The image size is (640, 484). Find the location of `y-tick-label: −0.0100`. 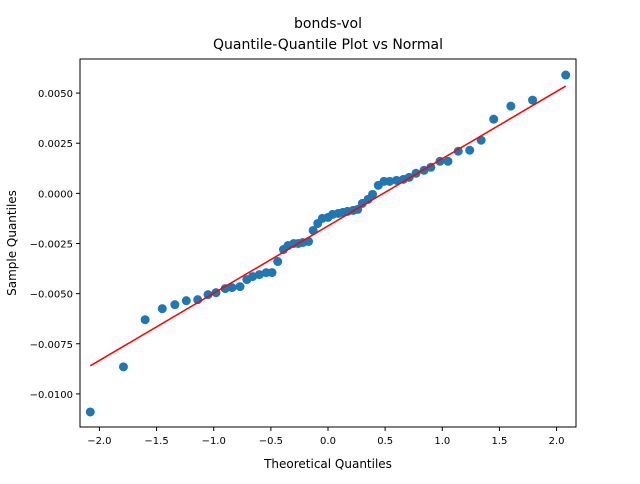

y-tick-label: −0.0100 is located at coordinates (51, 395).